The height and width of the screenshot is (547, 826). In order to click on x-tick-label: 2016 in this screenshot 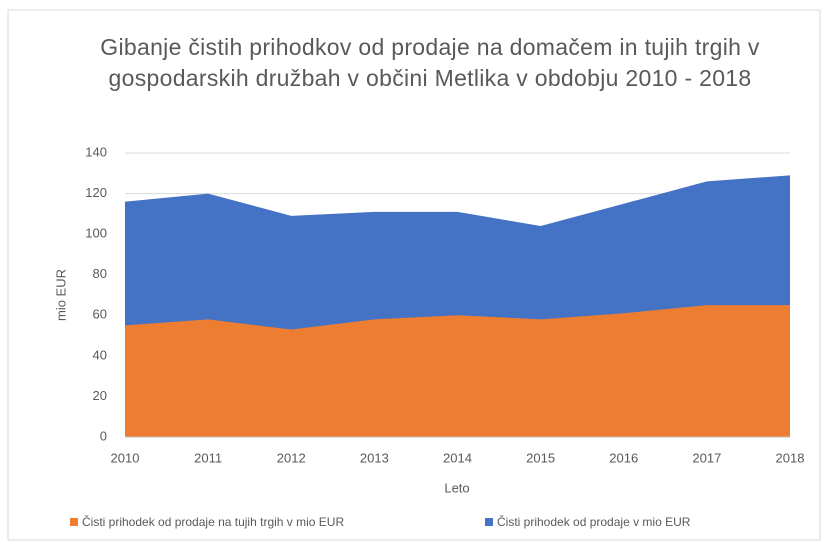, I will do `click(623, 457)`.